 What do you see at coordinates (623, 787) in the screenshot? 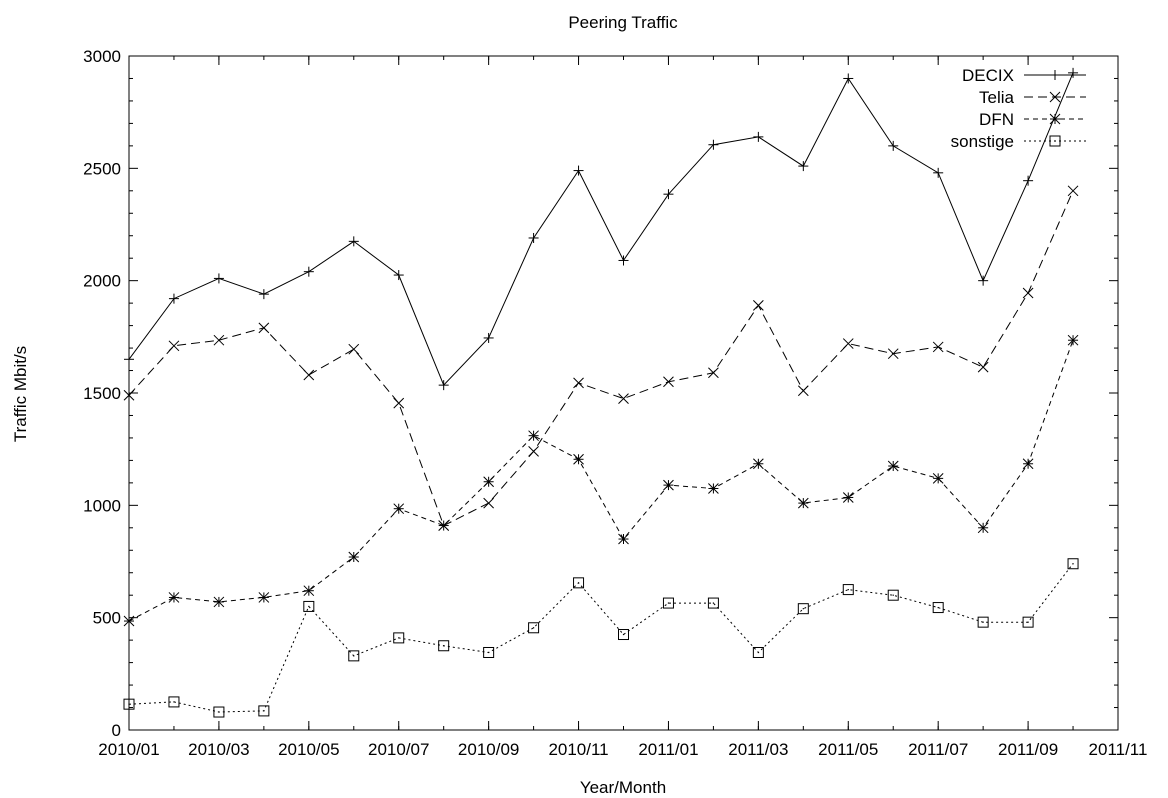
I see `x-axis-title: Year/Month` at bounding box center [623, 787].